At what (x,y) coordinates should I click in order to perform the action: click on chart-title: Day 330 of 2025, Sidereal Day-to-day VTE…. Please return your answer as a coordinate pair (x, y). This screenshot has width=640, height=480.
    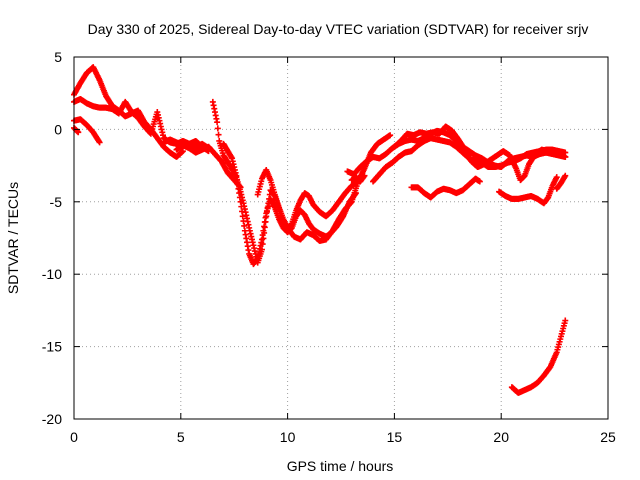
    Looking at the image, I should click on (338, 29).